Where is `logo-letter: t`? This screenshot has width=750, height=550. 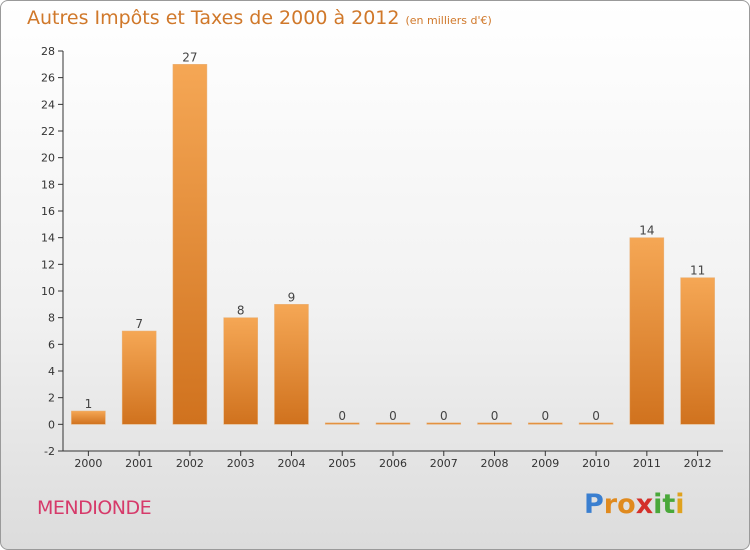
logo-letter: t is located at coordinates (669, 504).